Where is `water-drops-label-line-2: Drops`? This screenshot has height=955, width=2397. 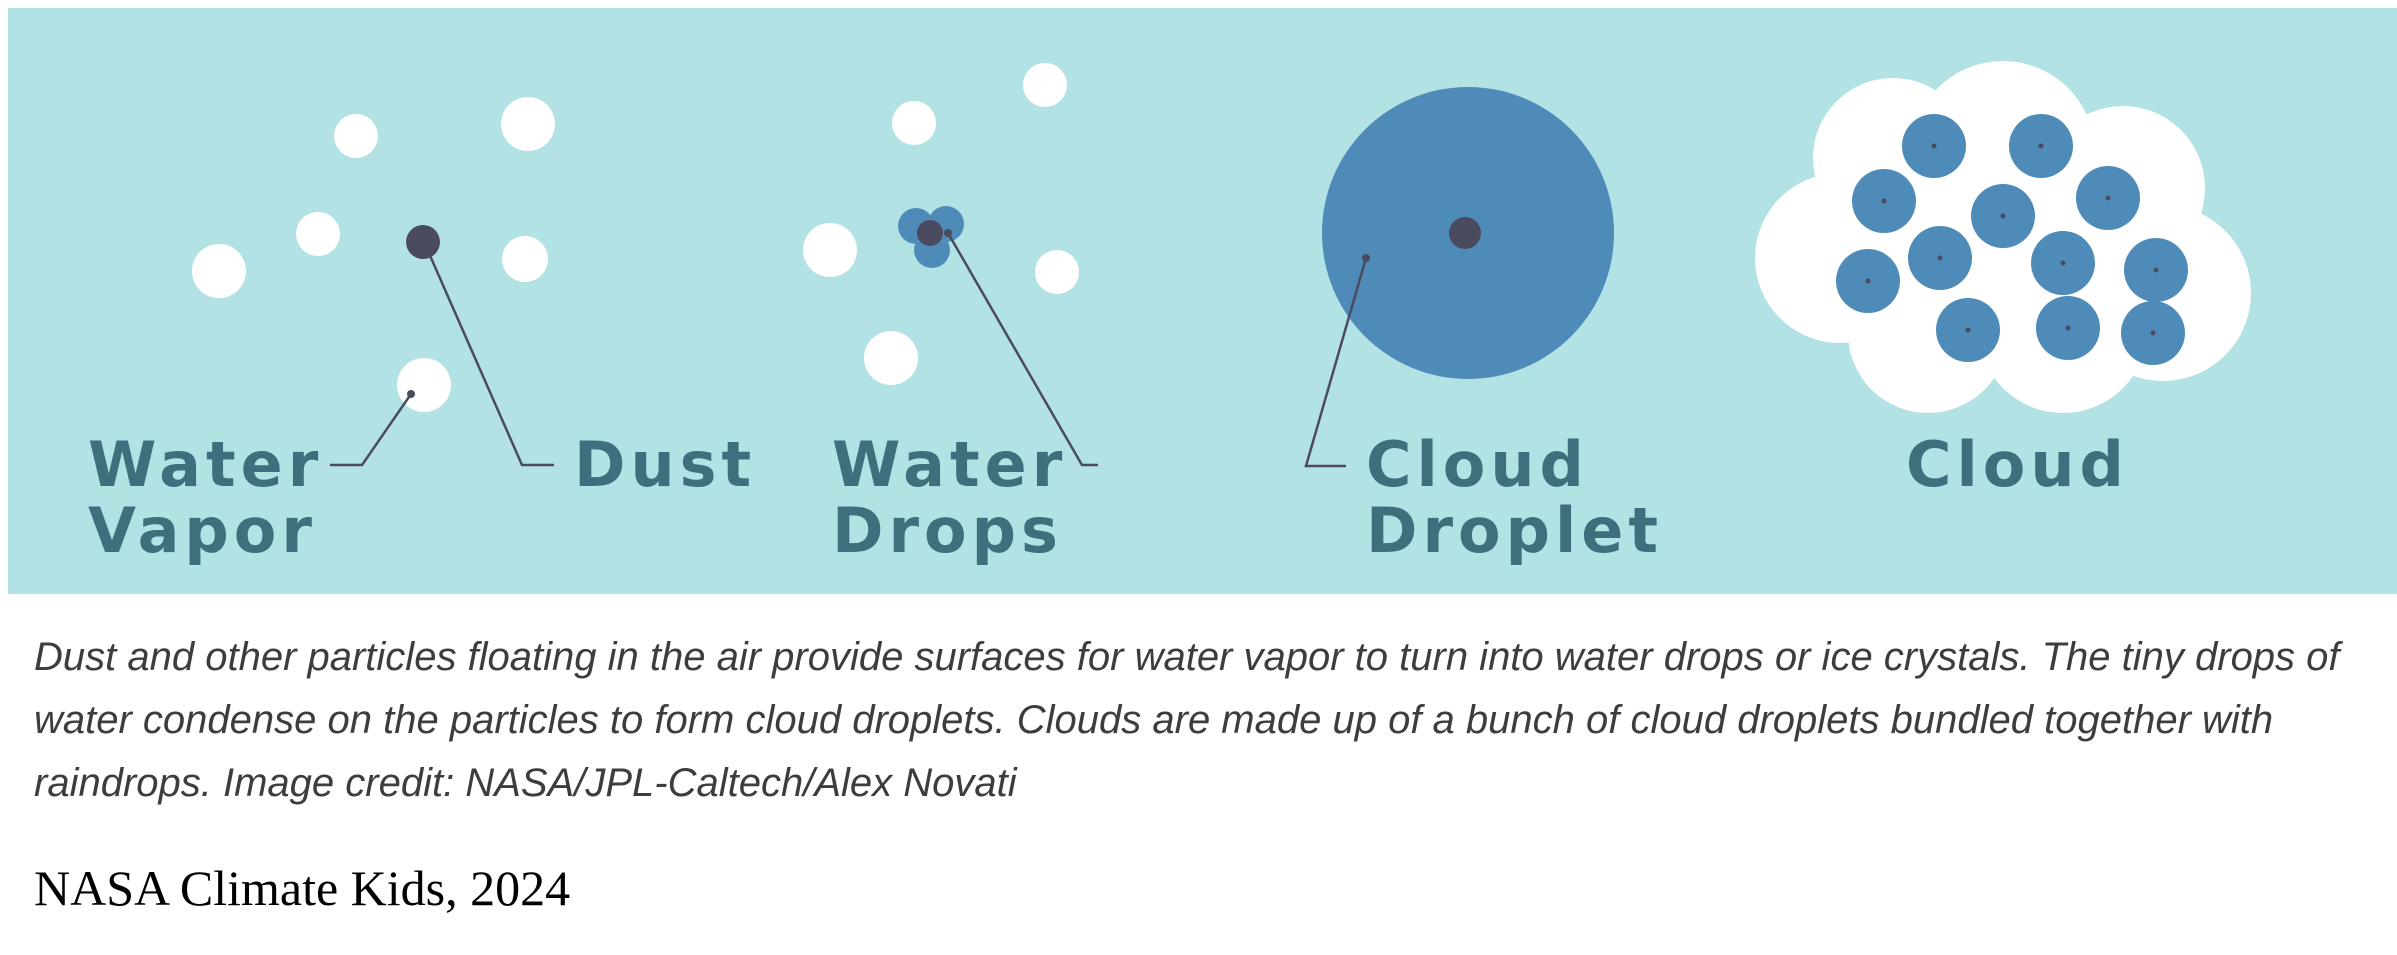
water-drops-label-line-2: Drops is located at coordinates (947, 530).